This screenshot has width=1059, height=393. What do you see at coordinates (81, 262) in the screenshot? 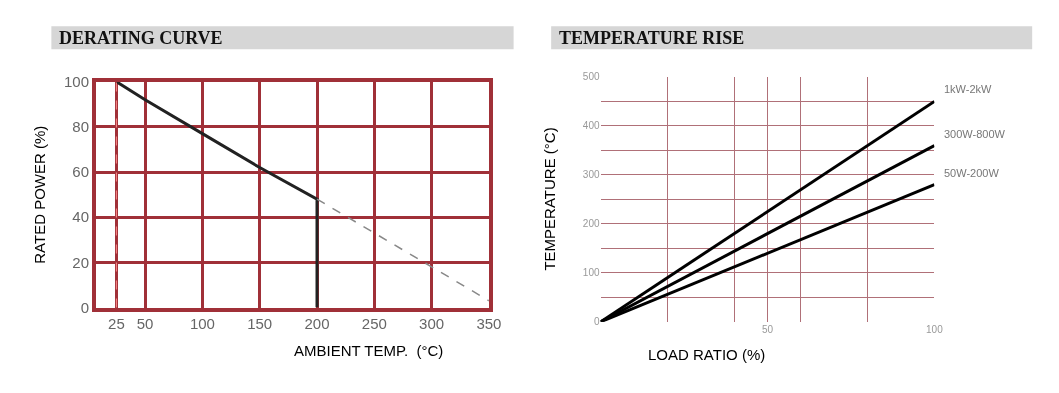
I see `y-tick-label: 20` at bounding box center [81, 262].